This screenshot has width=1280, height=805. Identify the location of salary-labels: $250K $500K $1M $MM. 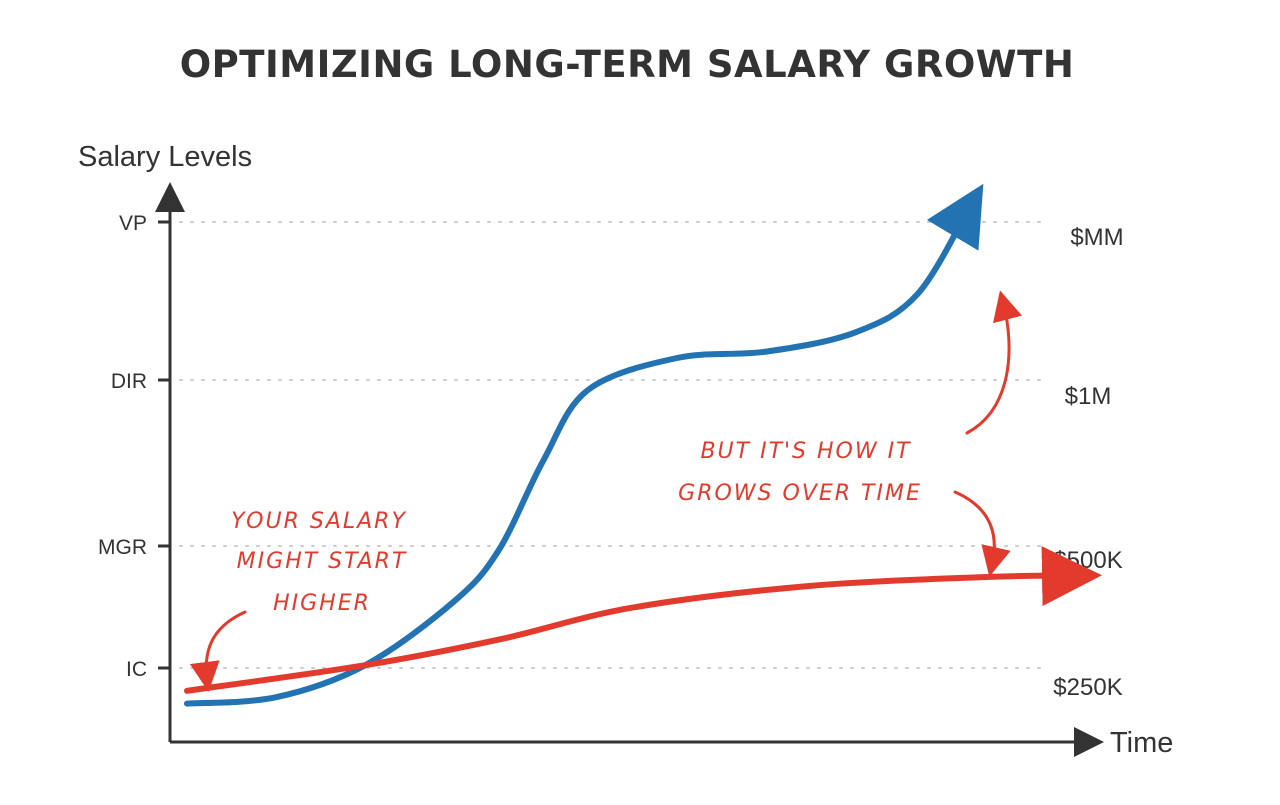
(1088, 462).